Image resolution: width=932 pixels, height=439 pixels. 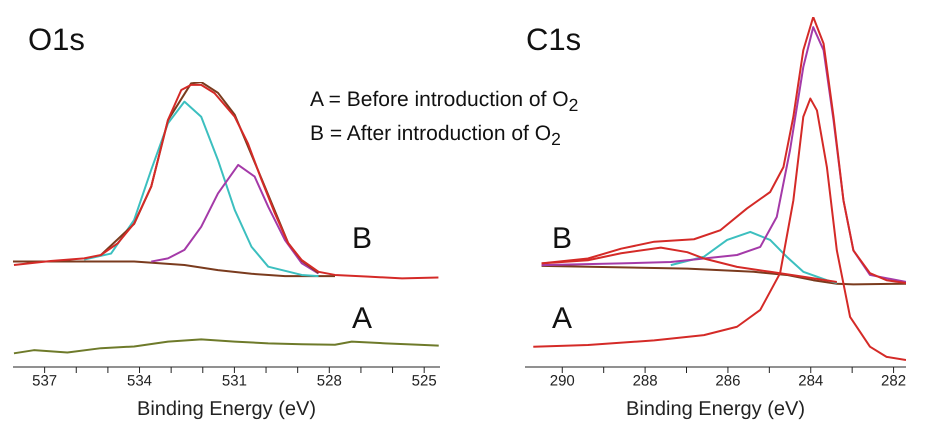 What do you see at coordinates (562, 381) in the screenshot?
I see `x-tick-label: 290` at bounding box center [562, 381].